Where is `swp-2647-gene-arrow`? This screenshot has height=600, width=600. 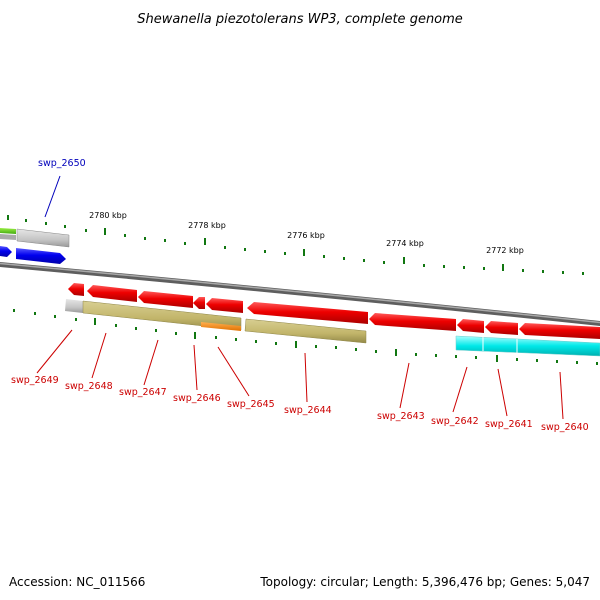 swp-2647-gene-arrow is located at coordinates (165, 299).